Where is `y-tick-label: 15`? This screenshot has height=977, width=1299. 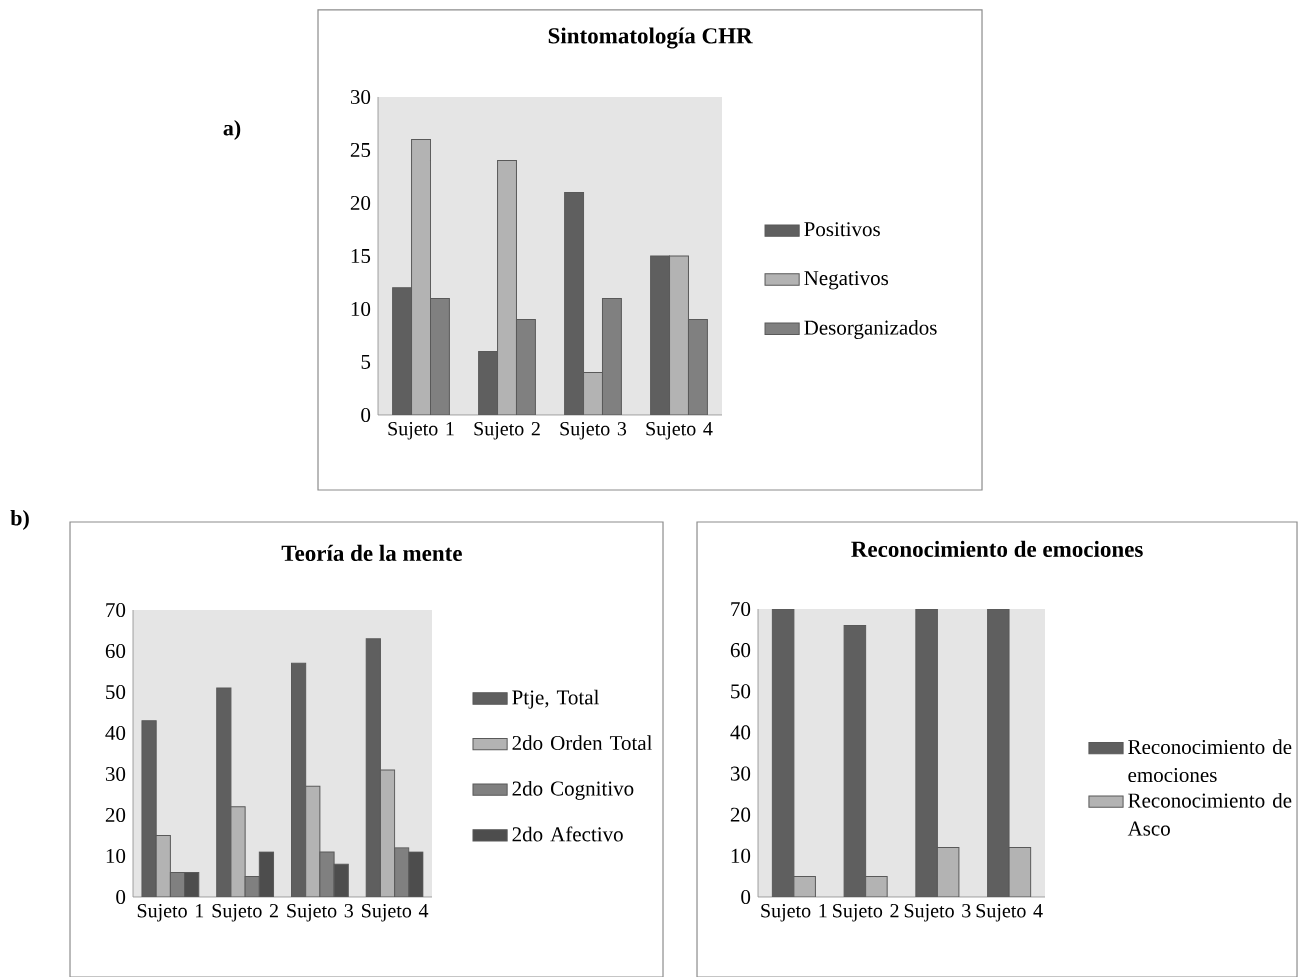 y-tick-label: 15 is located at coordinates (361, 256).